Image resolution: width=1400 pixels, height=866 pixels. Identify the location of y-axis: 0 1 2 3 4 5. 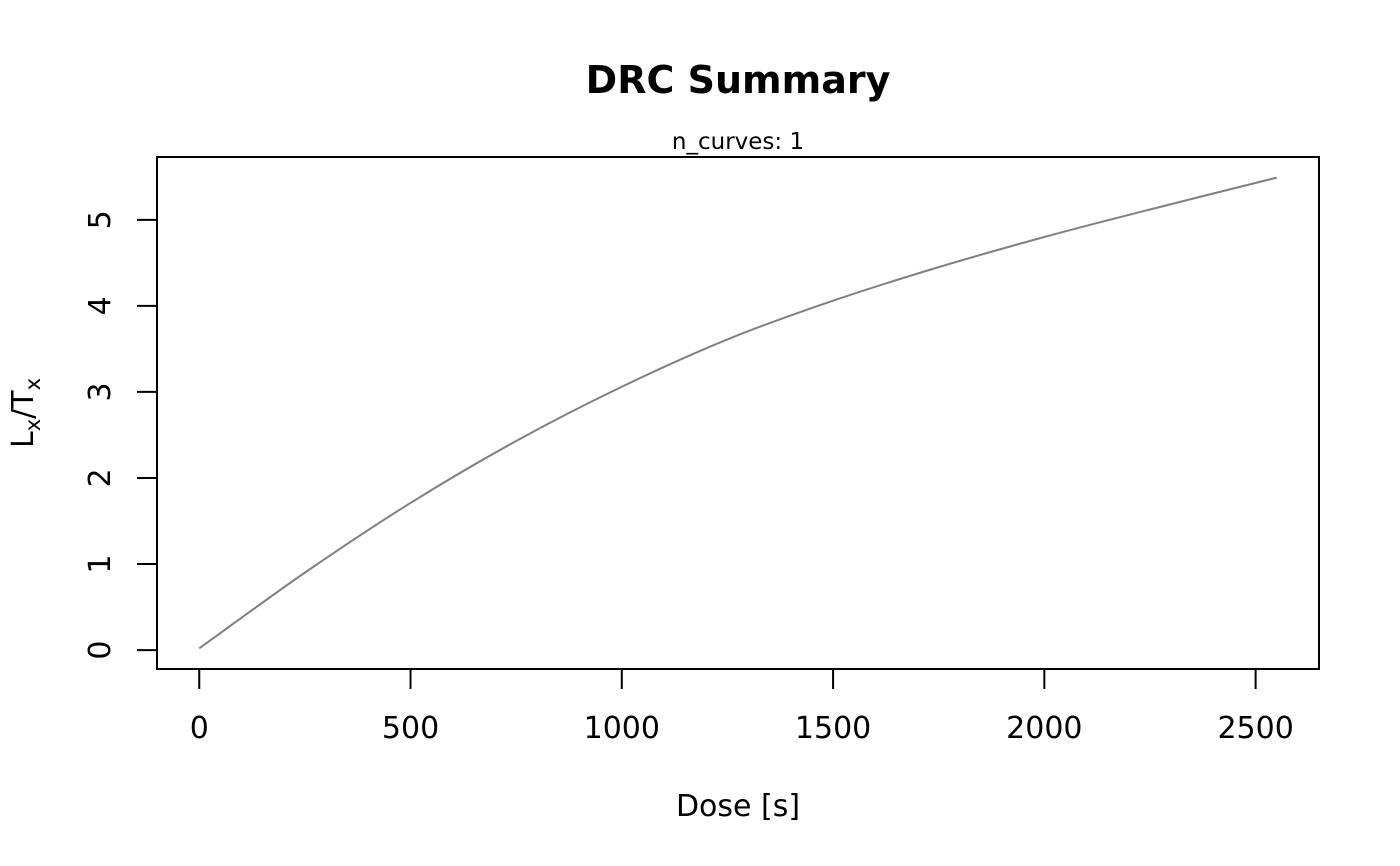
(120, 435).